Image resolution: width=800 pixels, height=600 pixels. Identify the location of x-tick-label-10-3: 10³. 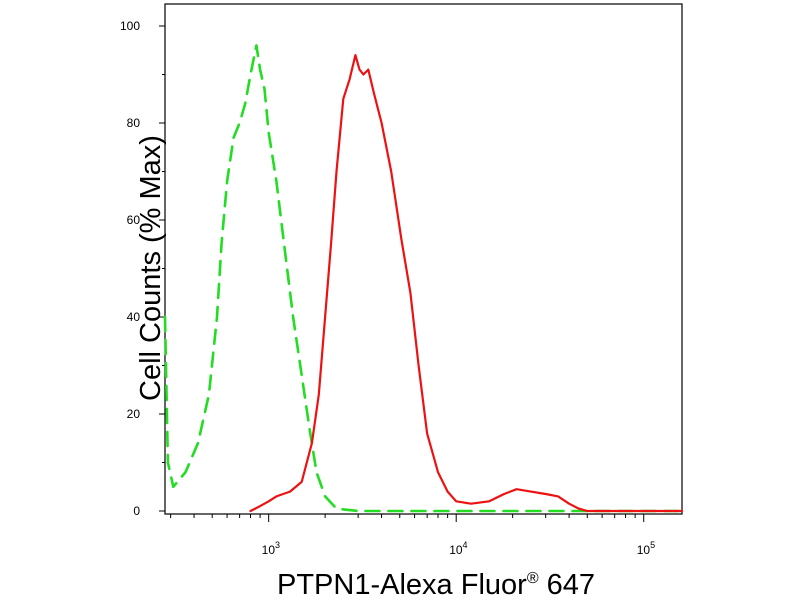
(271, 548).